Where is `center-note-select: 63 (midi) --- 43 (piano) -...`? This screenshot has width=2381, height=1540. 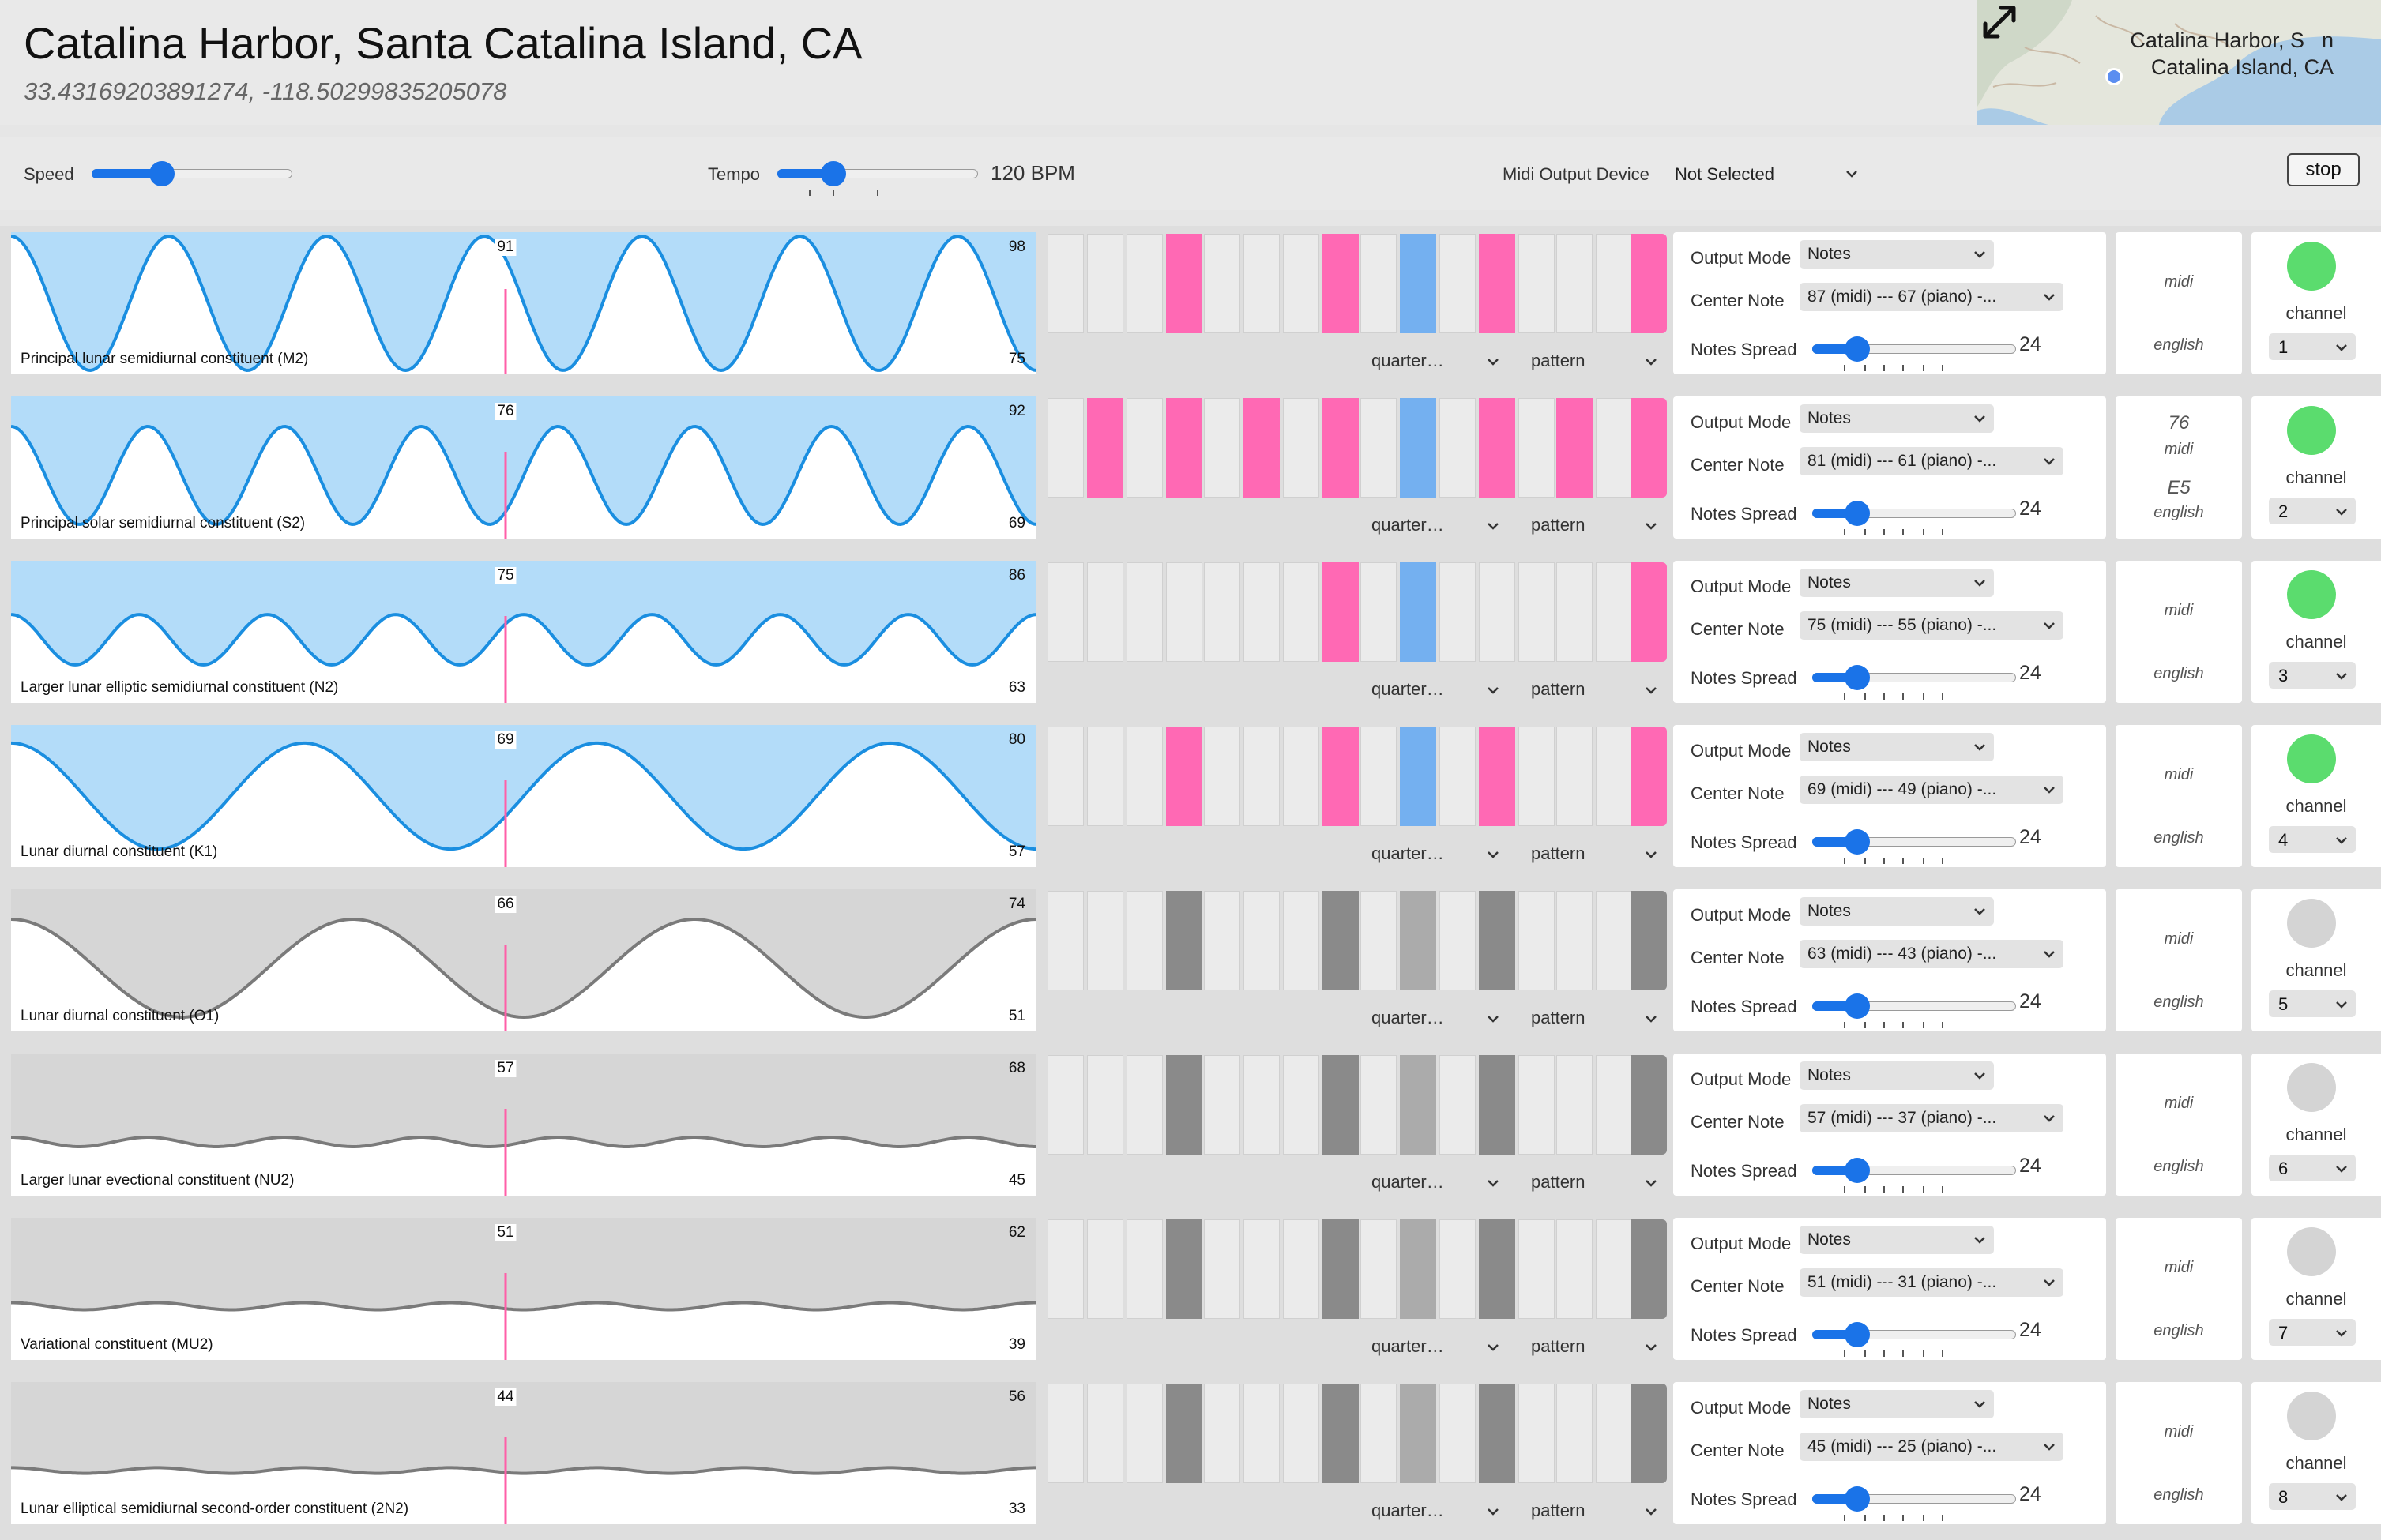 center-note-select: 63 (midi) --- 43 (piano) -... is located at coordinates (1932, 954).